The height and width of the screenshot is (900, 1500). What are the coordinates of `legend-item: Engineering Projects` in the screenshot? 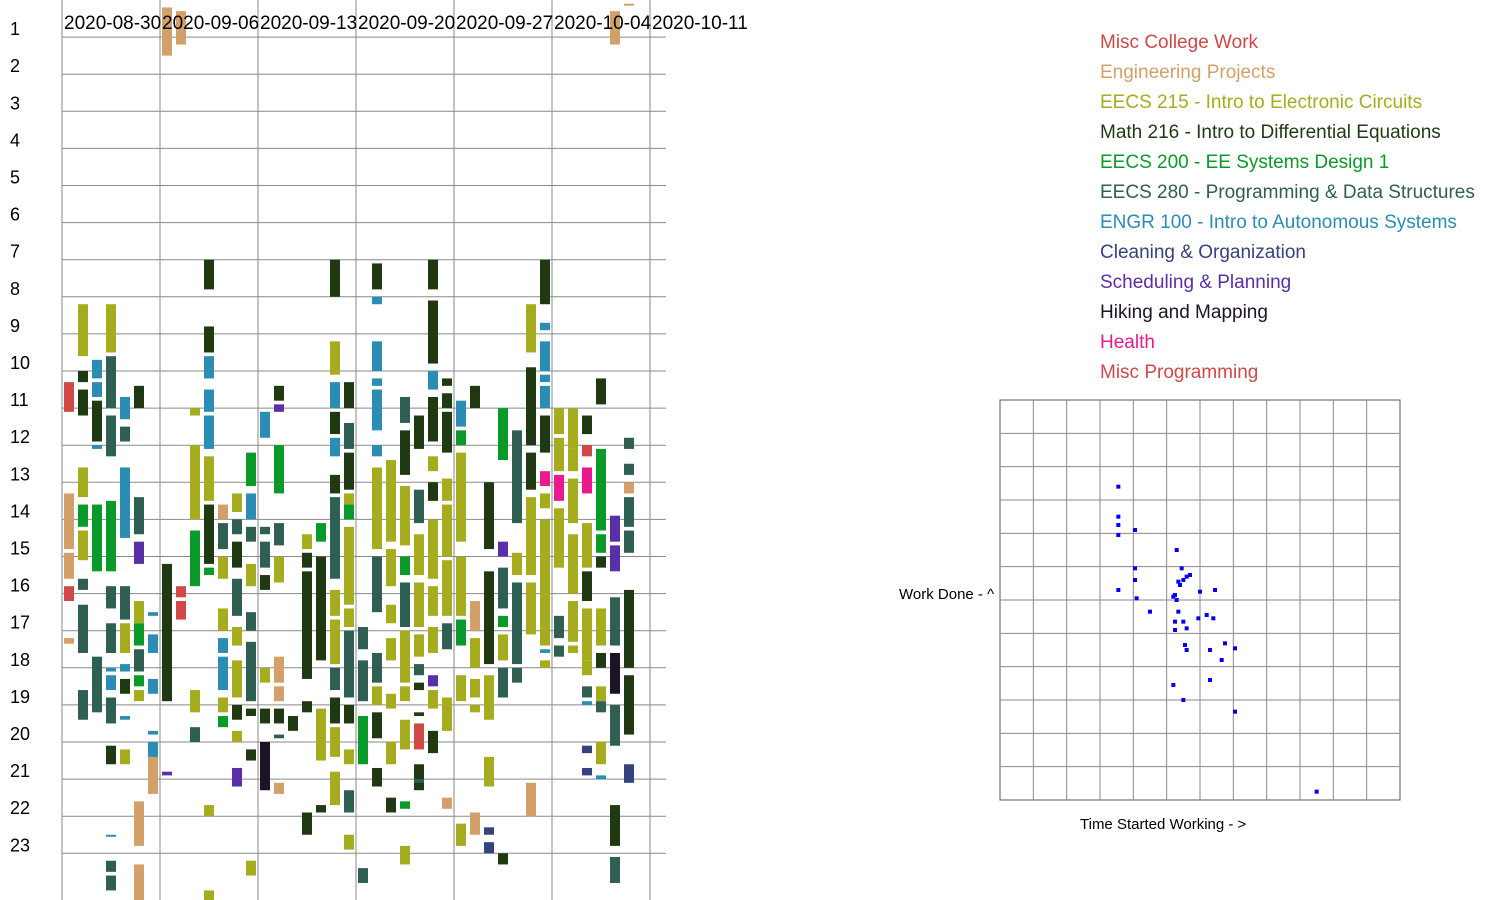 It's located at (1188, 72).